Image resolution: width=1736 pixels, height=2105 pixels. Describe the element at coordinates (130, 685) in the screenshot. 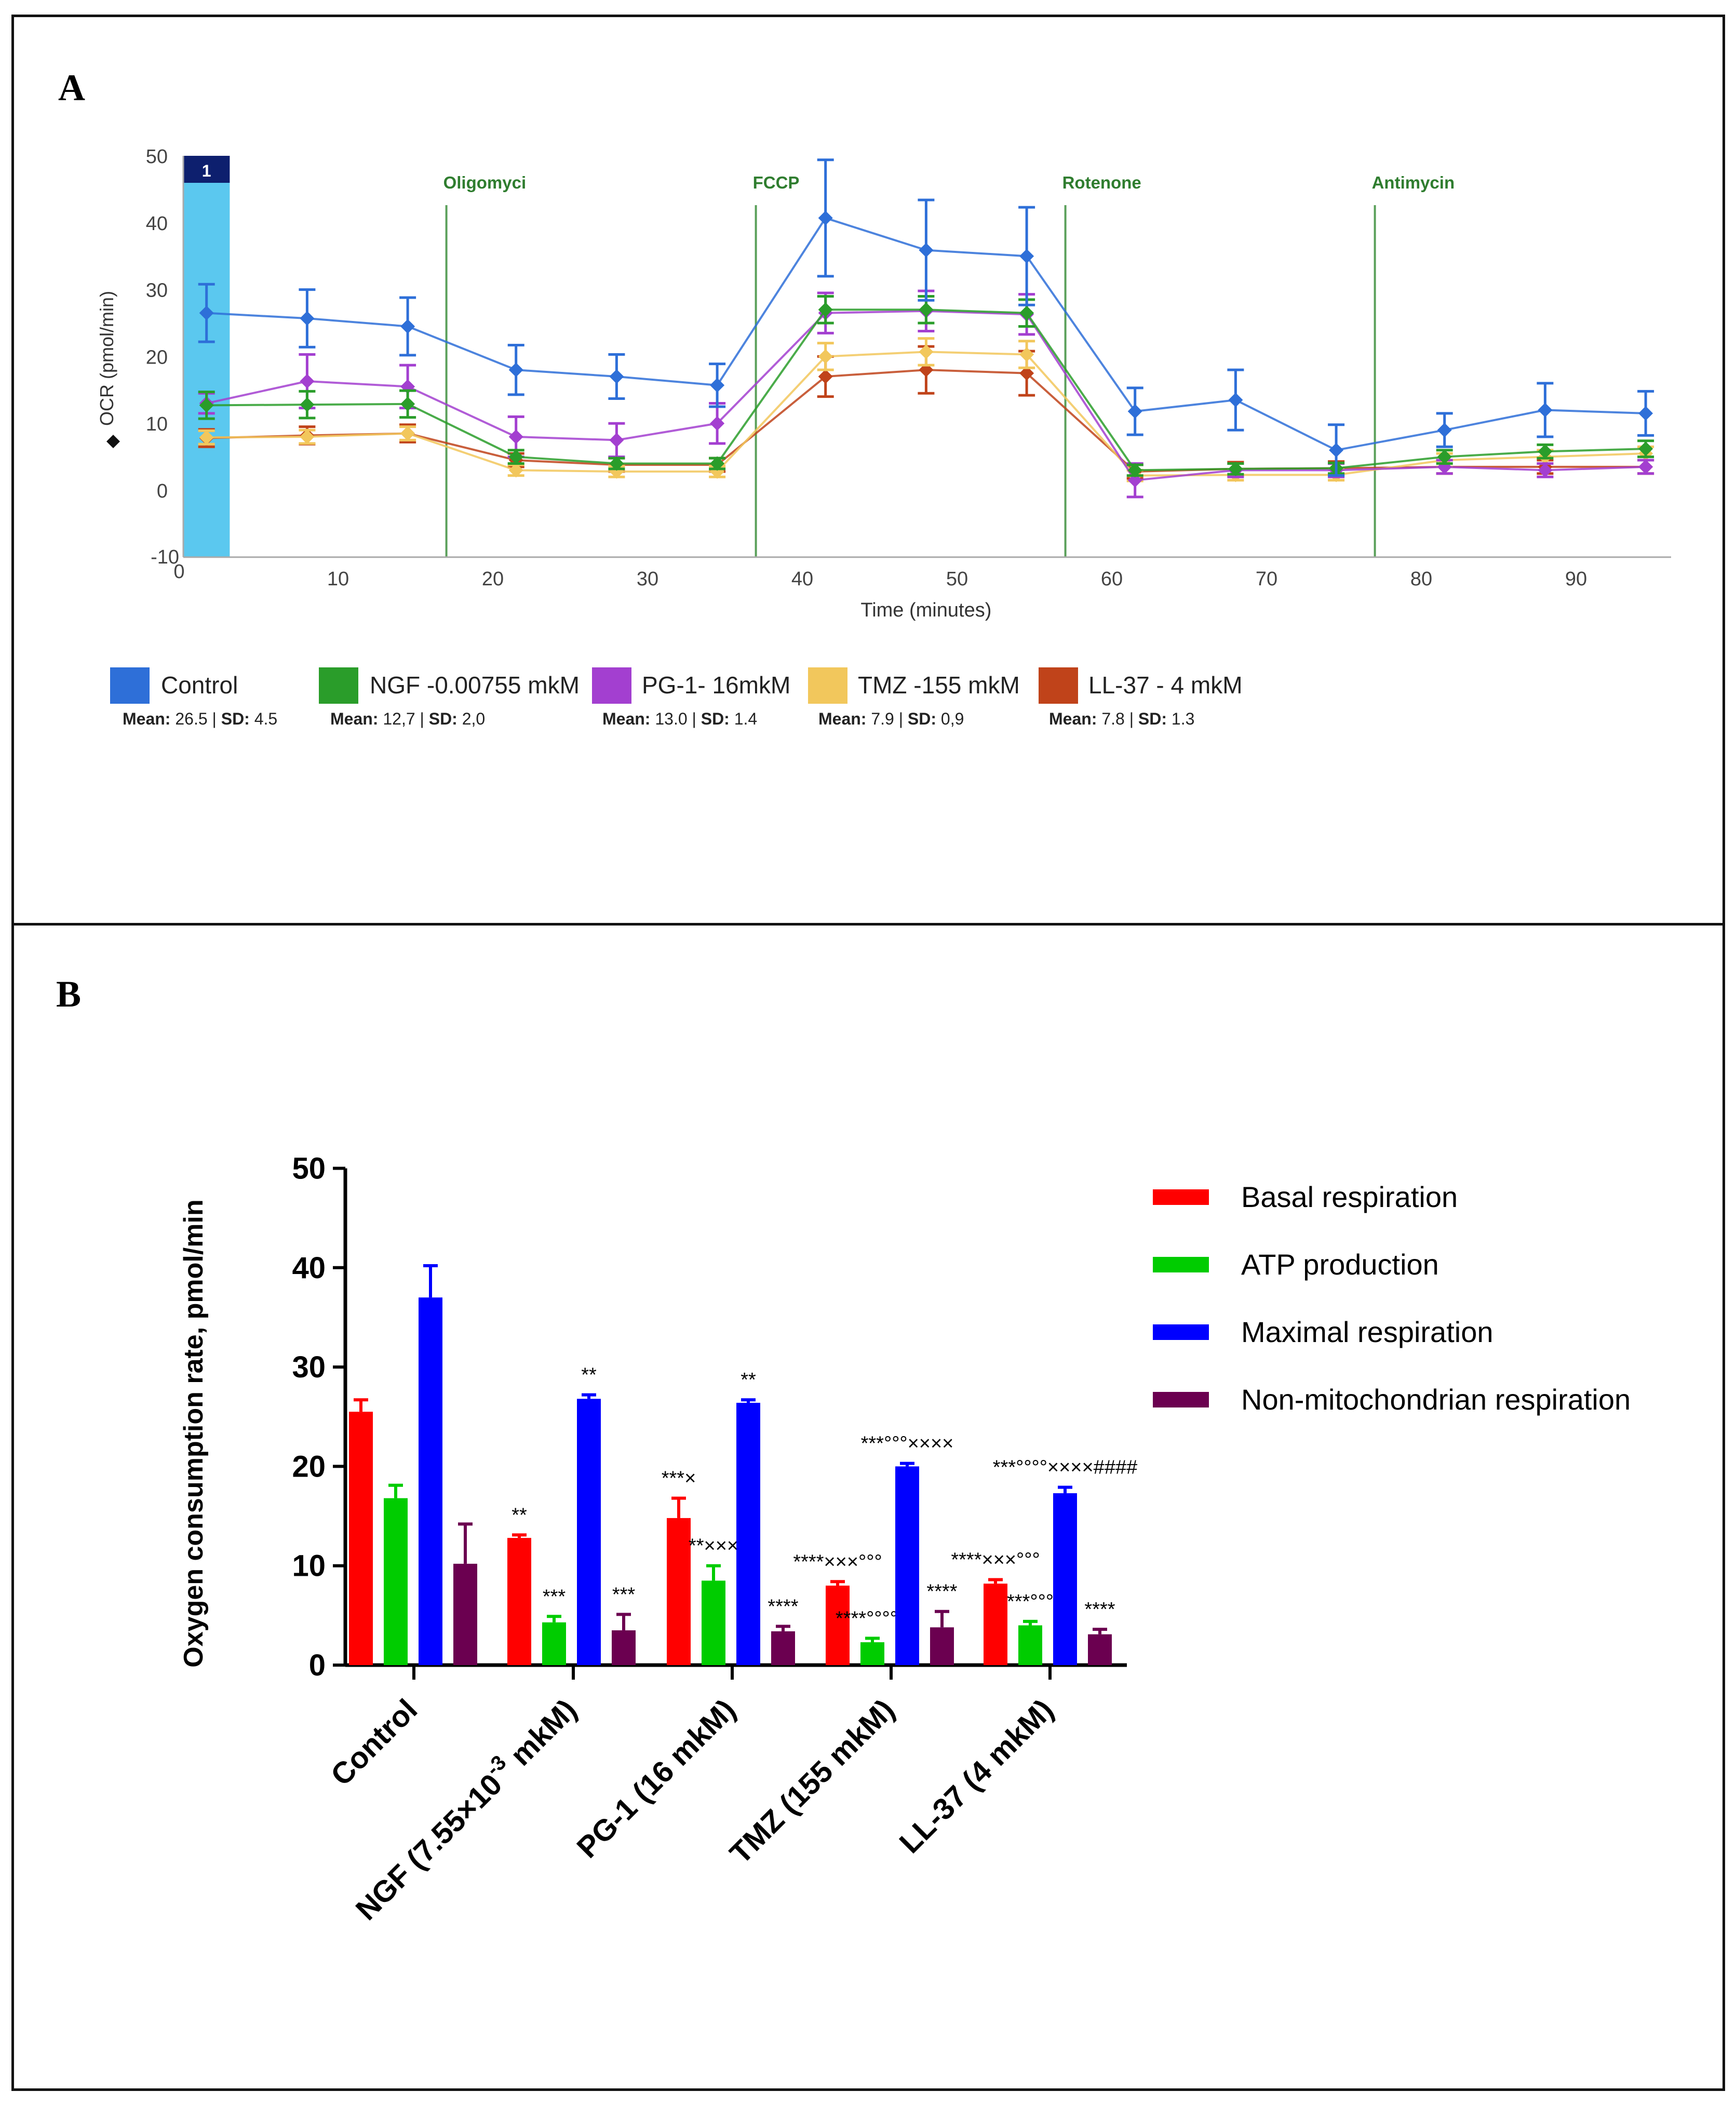

I see `legend-swatch-control` at that location.